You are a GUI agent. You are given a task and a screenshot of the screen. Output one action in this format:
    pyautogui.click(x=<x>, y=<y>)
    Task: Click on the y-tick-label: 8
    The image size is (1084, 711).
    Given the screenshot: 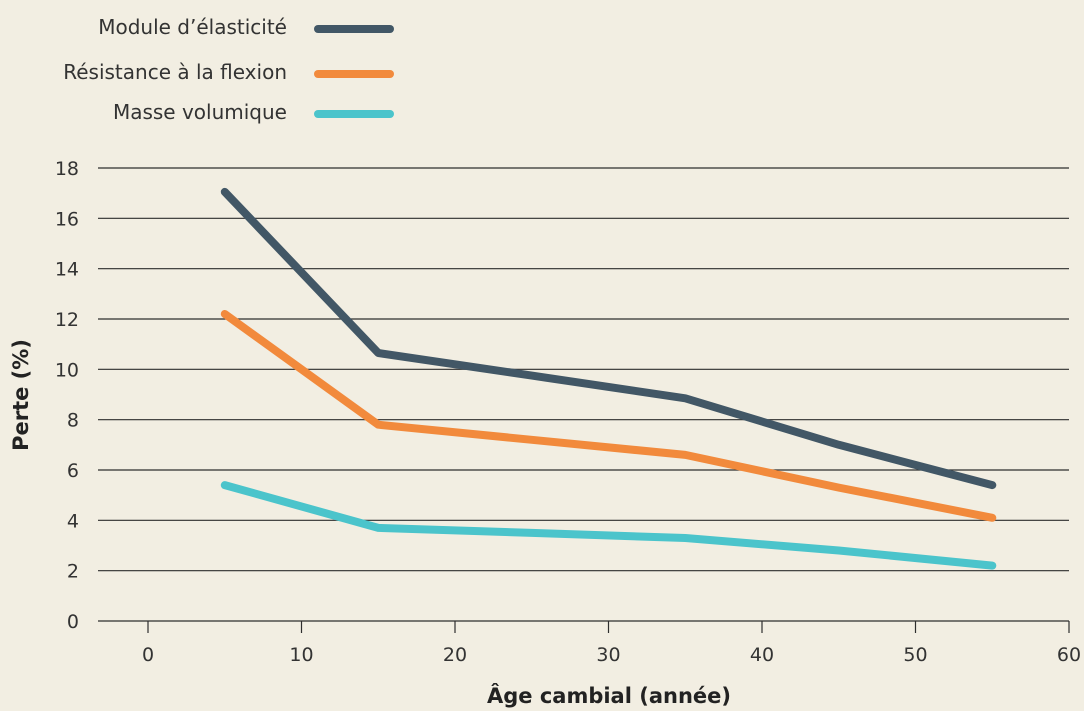 What is the action you would take?
    pyautogui.click(x=73, y=421)
    